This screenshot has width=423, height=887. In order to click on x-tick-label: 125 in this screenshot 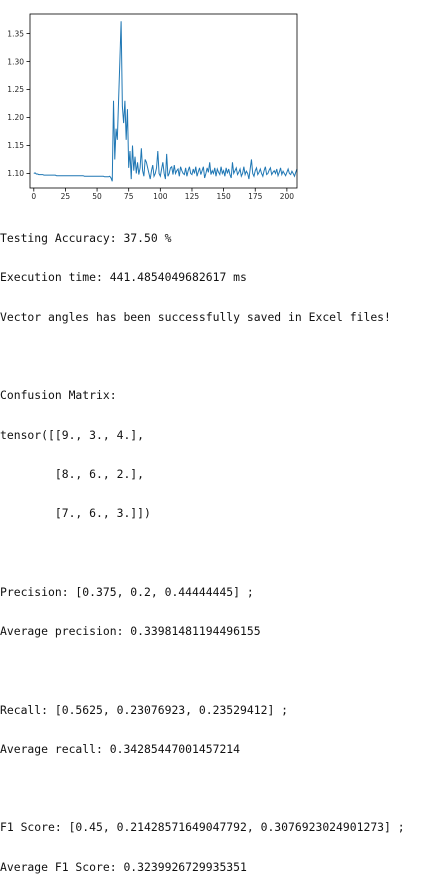, I will do `click(192, 196)`.